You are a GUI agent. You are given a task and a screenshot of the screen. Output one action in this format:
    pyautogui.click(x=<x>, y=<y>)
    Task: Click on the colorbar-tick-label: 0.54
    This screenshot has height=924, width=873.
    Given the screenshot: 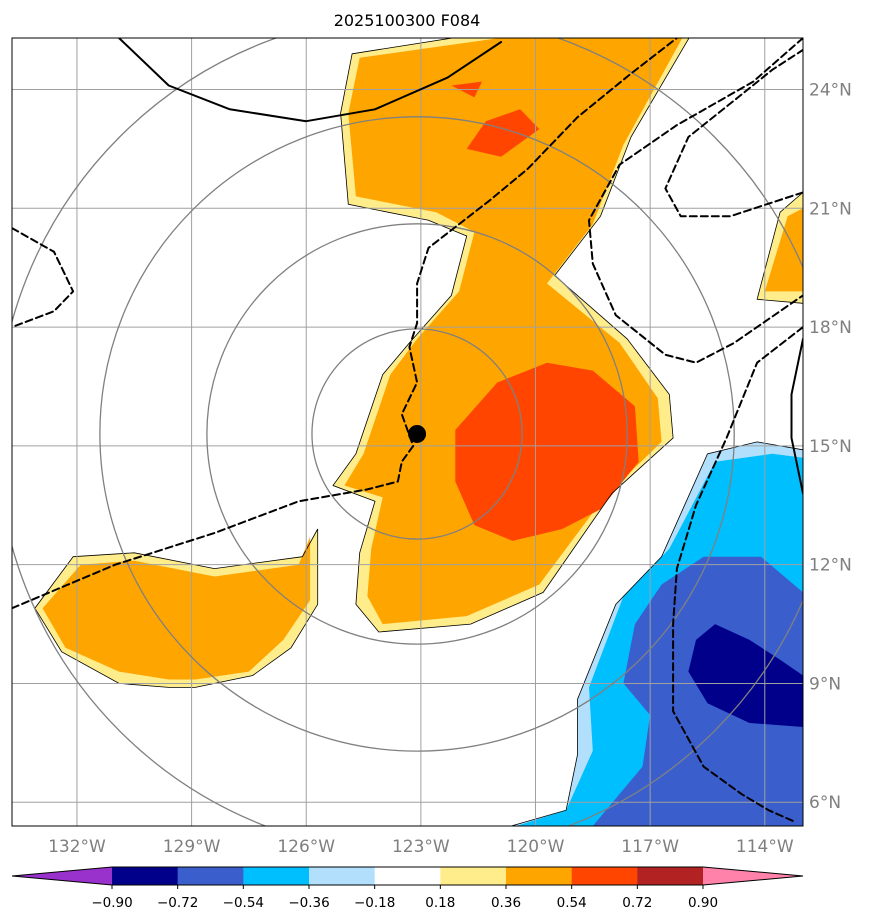 What is the action you would take?
    pyautogui.click(x=572, y=903)
    